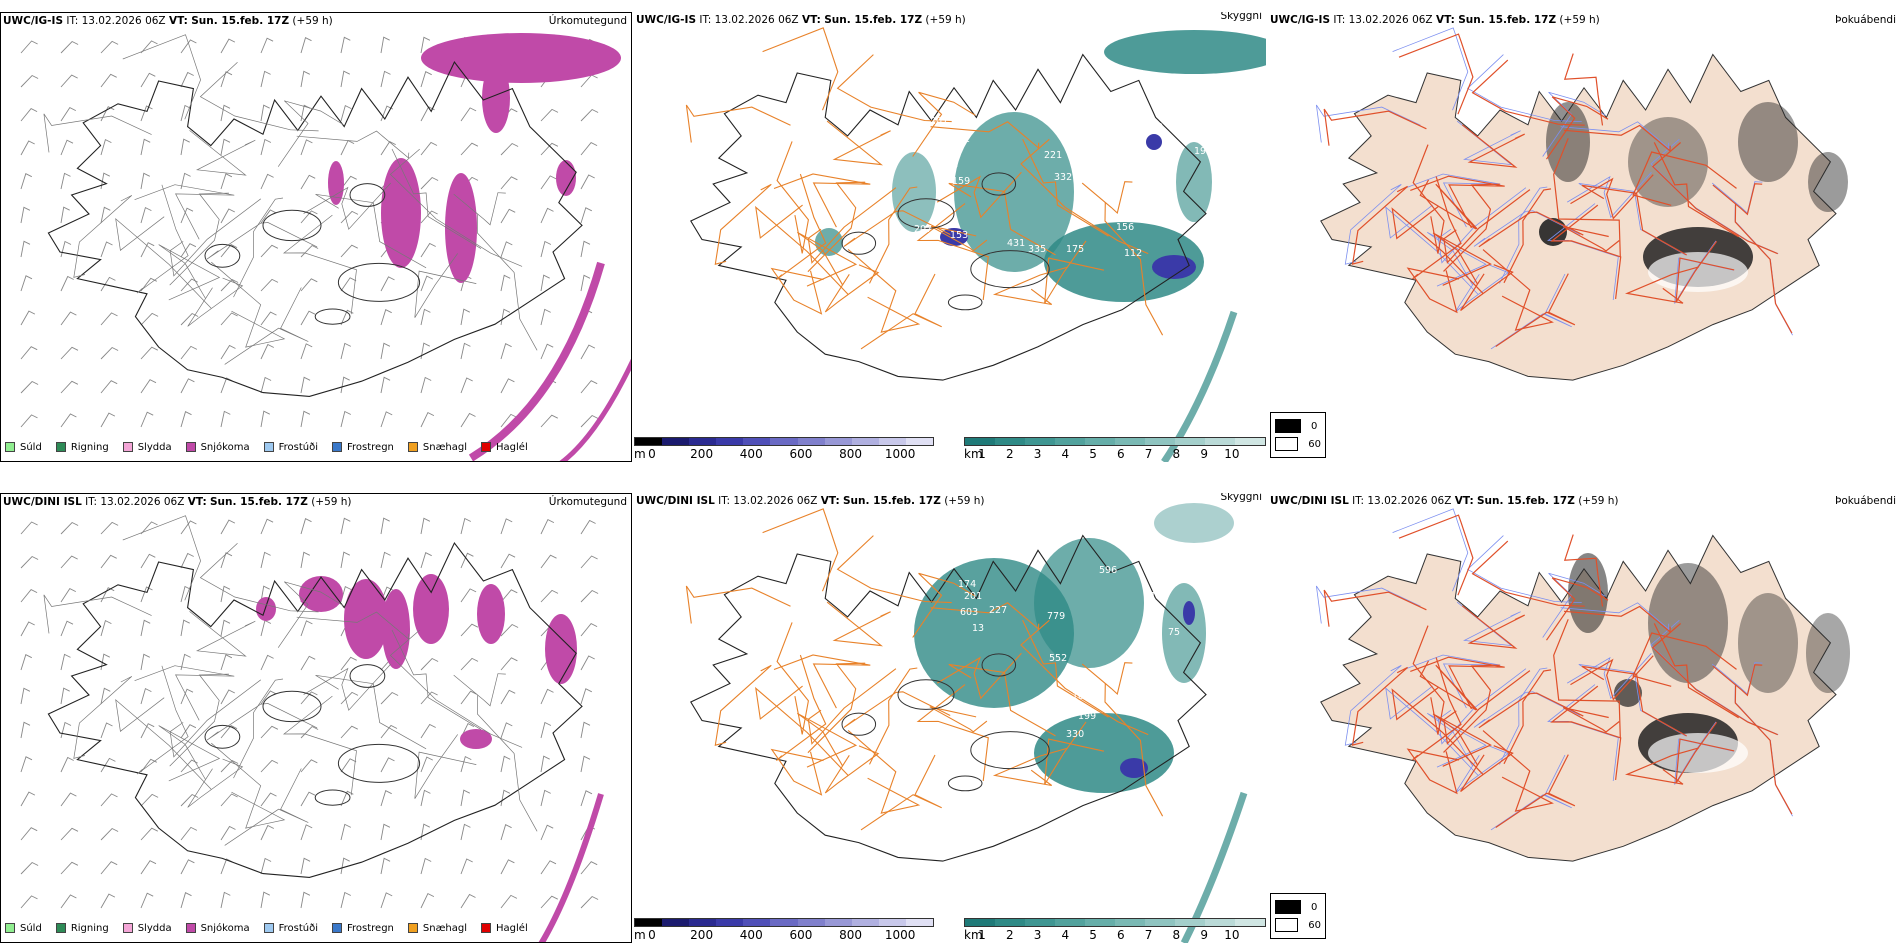  Describe the element at coordinates (512, 447) in the screenshot. I see `precip-legend-label: Haglél` at that location.